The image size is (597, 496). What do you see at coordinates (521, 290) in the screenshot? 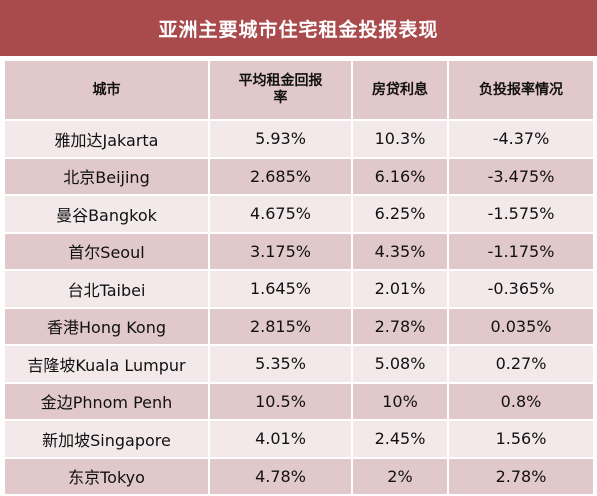
I see `negative-yield-cell: -0.365%` at bounding box center [521, 290].